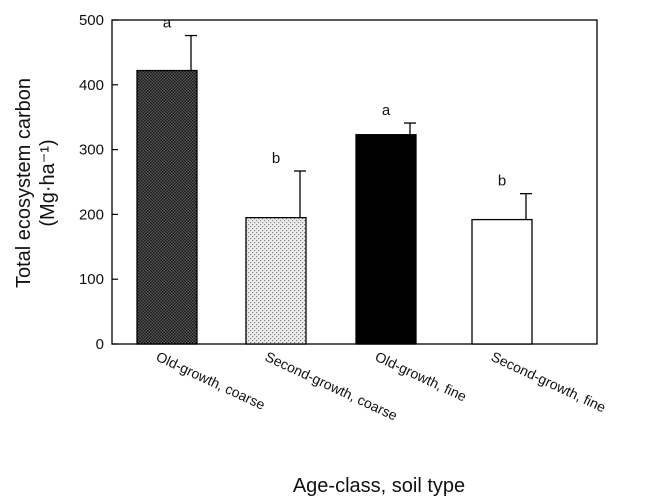 This screenshot has height=499, width=667. I want to click on significance-label-1: b, so click(276, 158).